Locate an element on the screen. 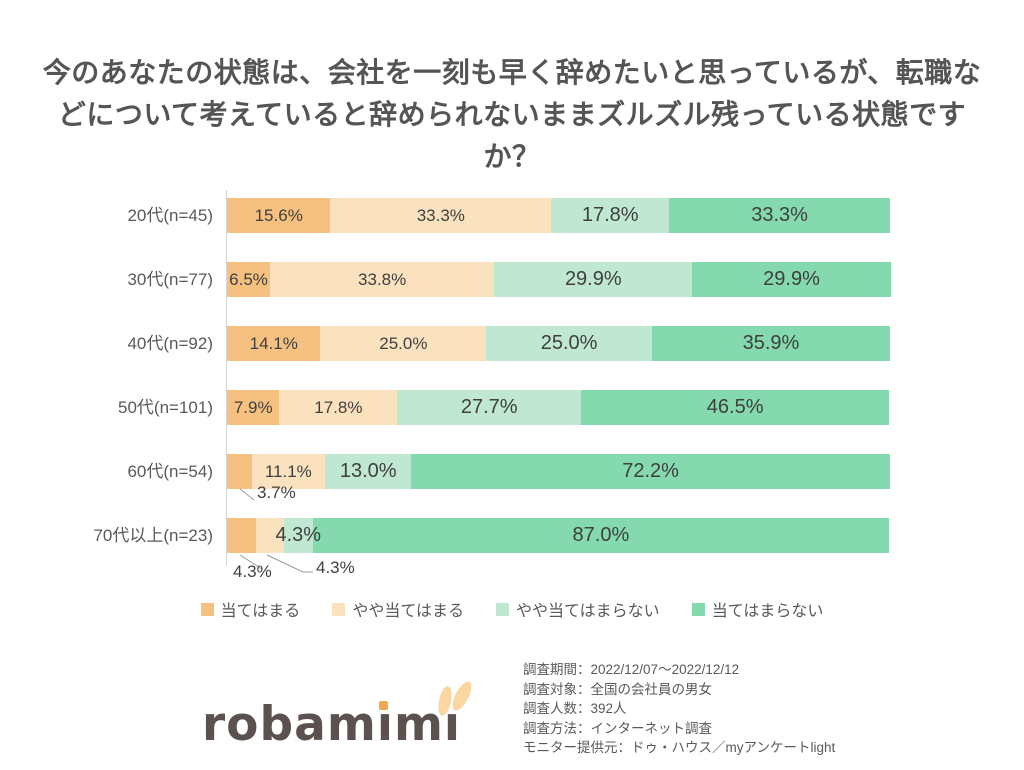 The width and height of the screenshot is (1024, 770). value-label: 27.7% is located at coordinates (489, 407).